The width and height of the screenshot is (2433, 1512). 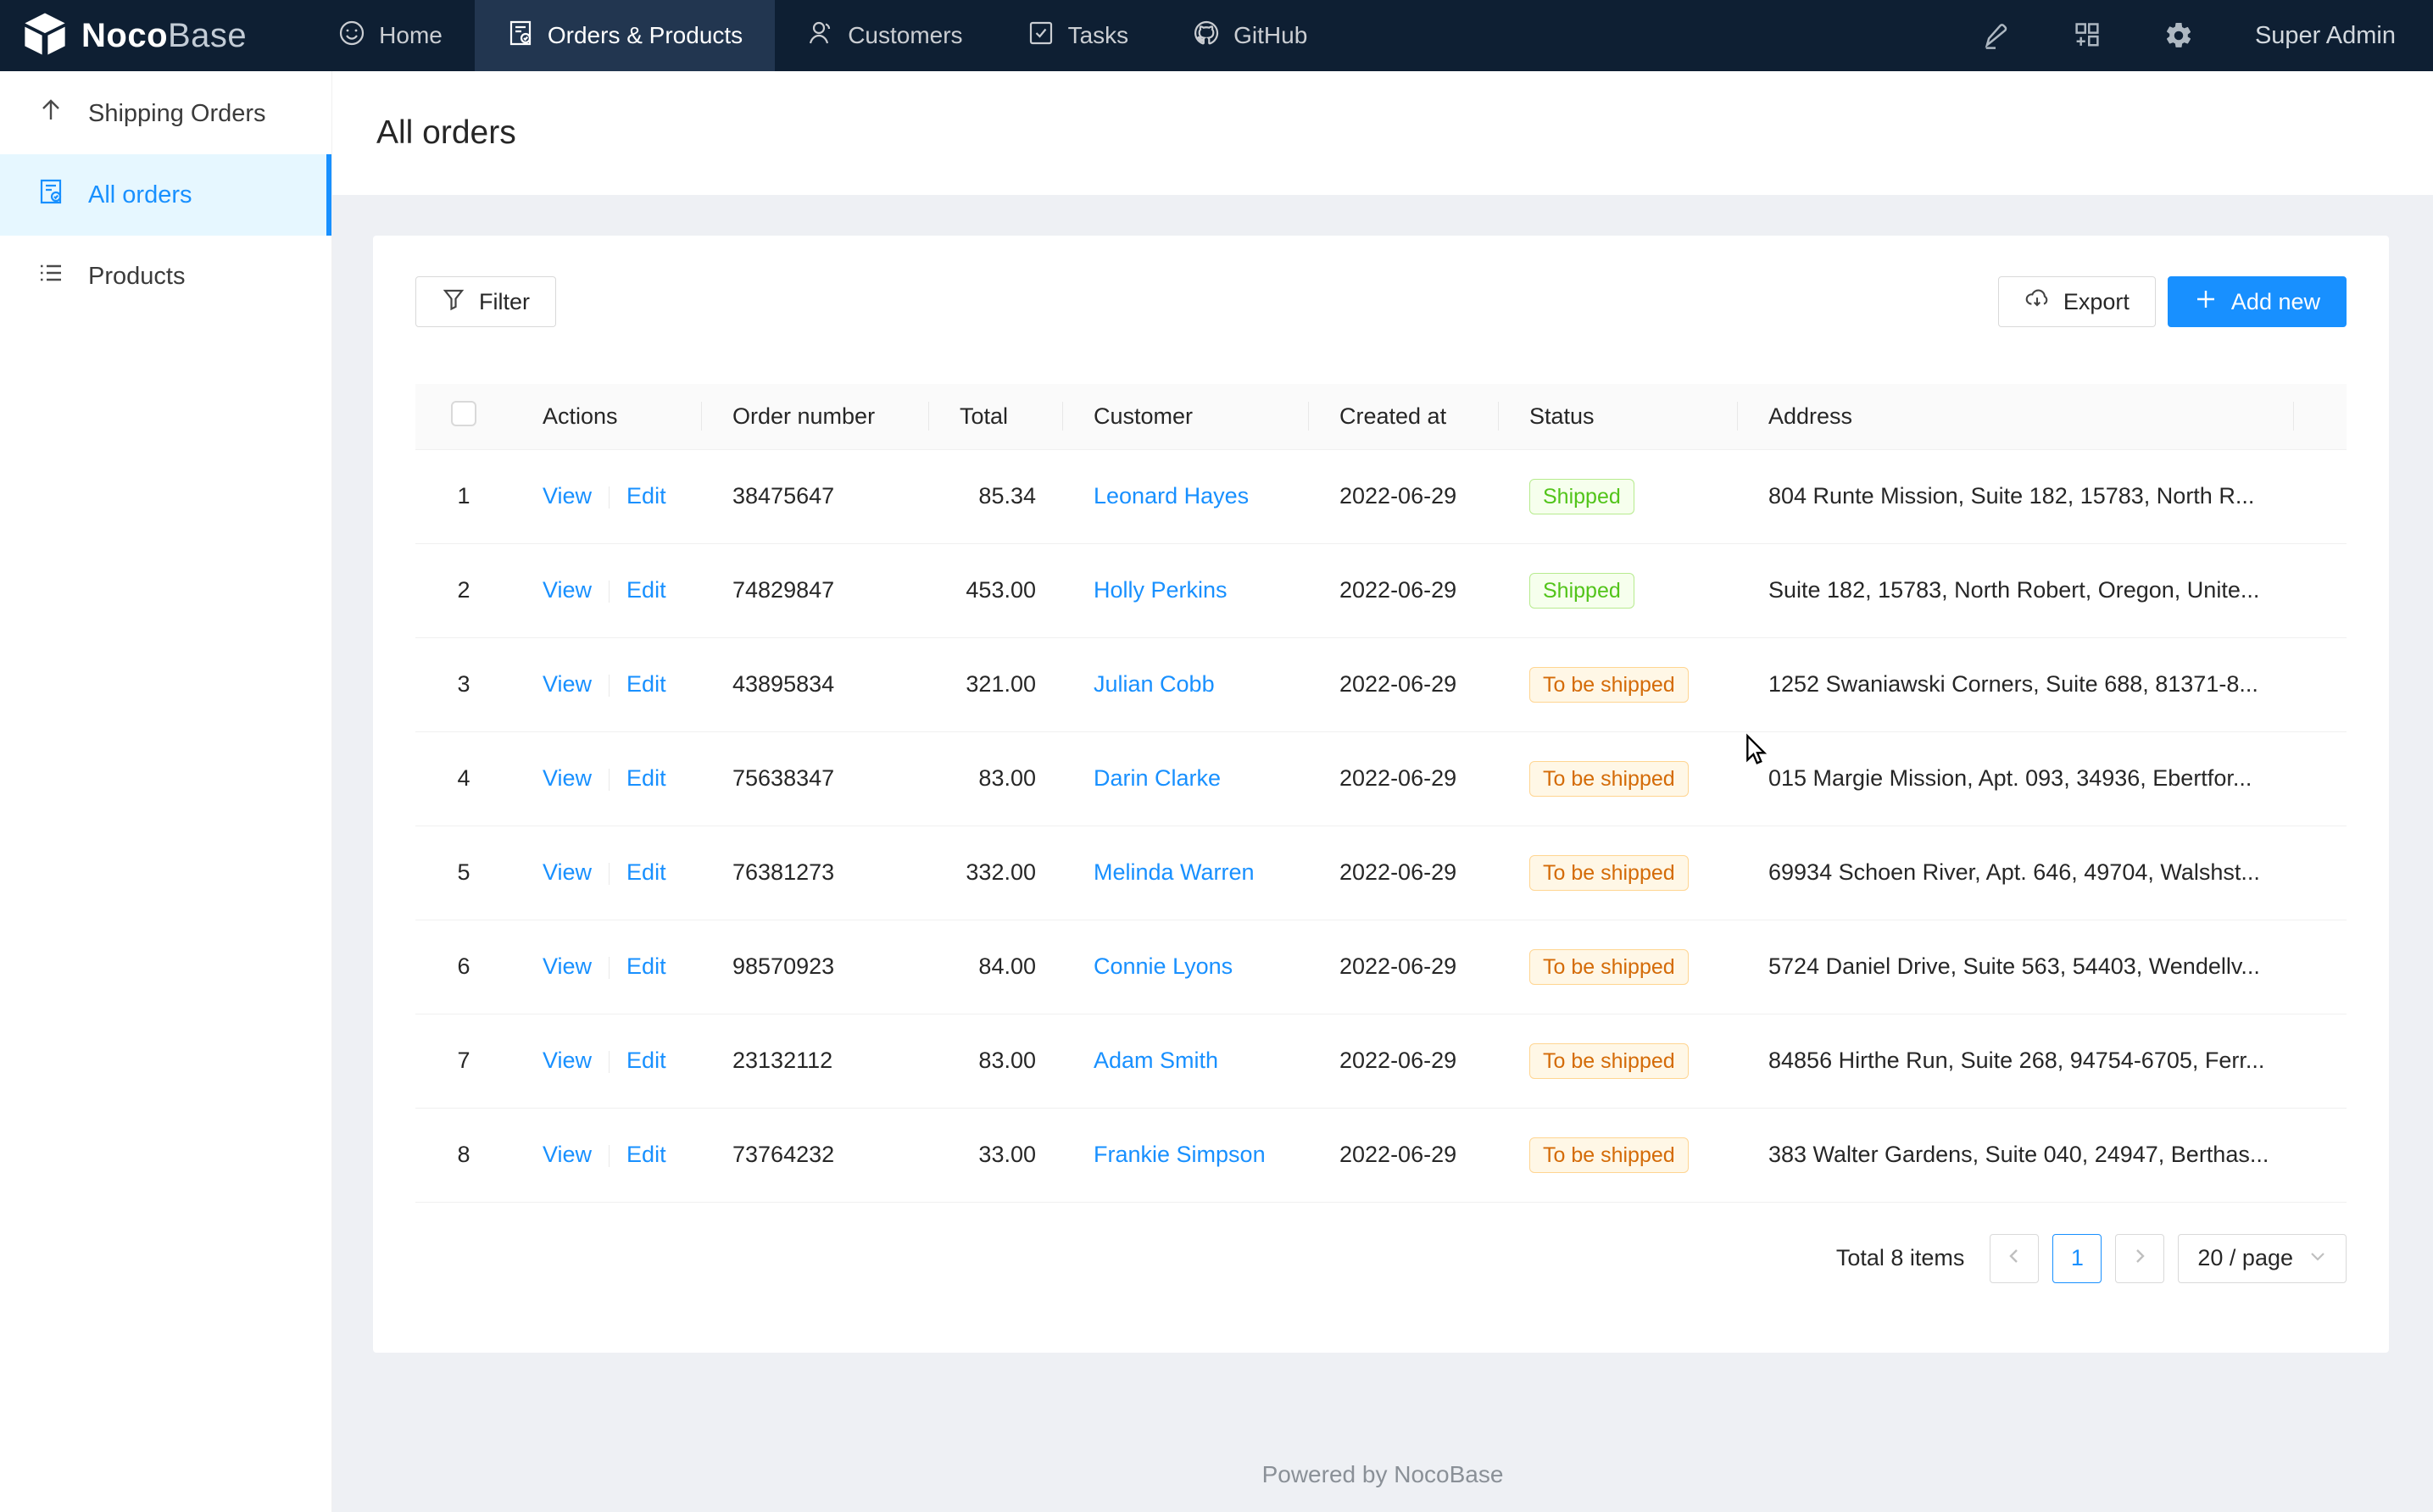 I want to click on row-index: 7, so click(x=464, y=1062).